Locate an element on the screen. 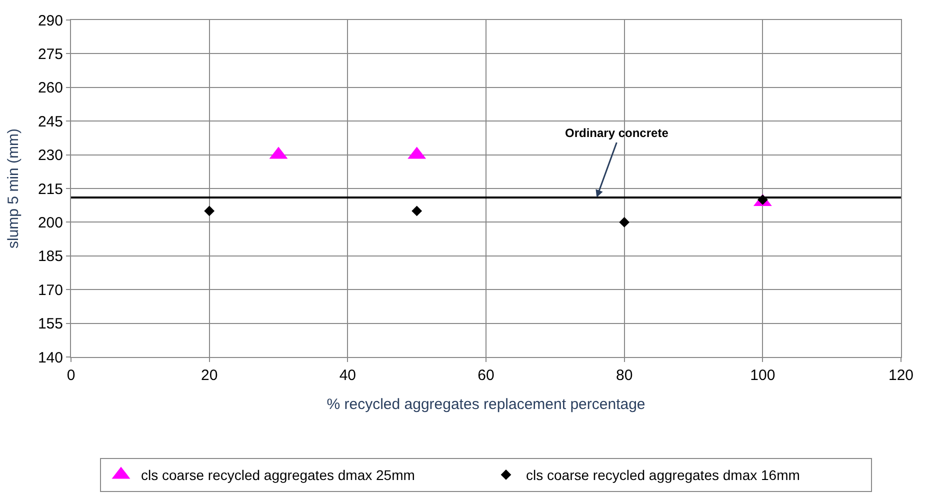  legend-label: cls coarse recycled aggregates dmax 25mm is located at coordinates (278, 475).